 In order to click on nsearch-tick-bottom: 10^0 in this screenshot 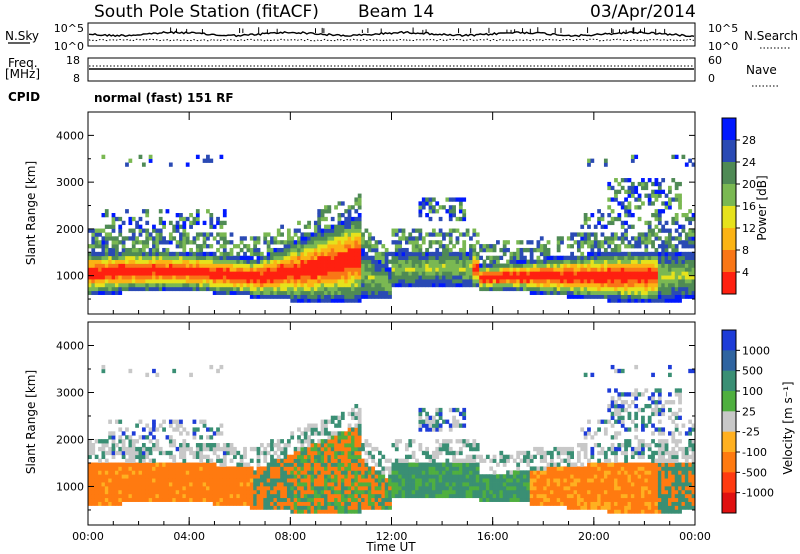, I will do `click(723, 46)`.